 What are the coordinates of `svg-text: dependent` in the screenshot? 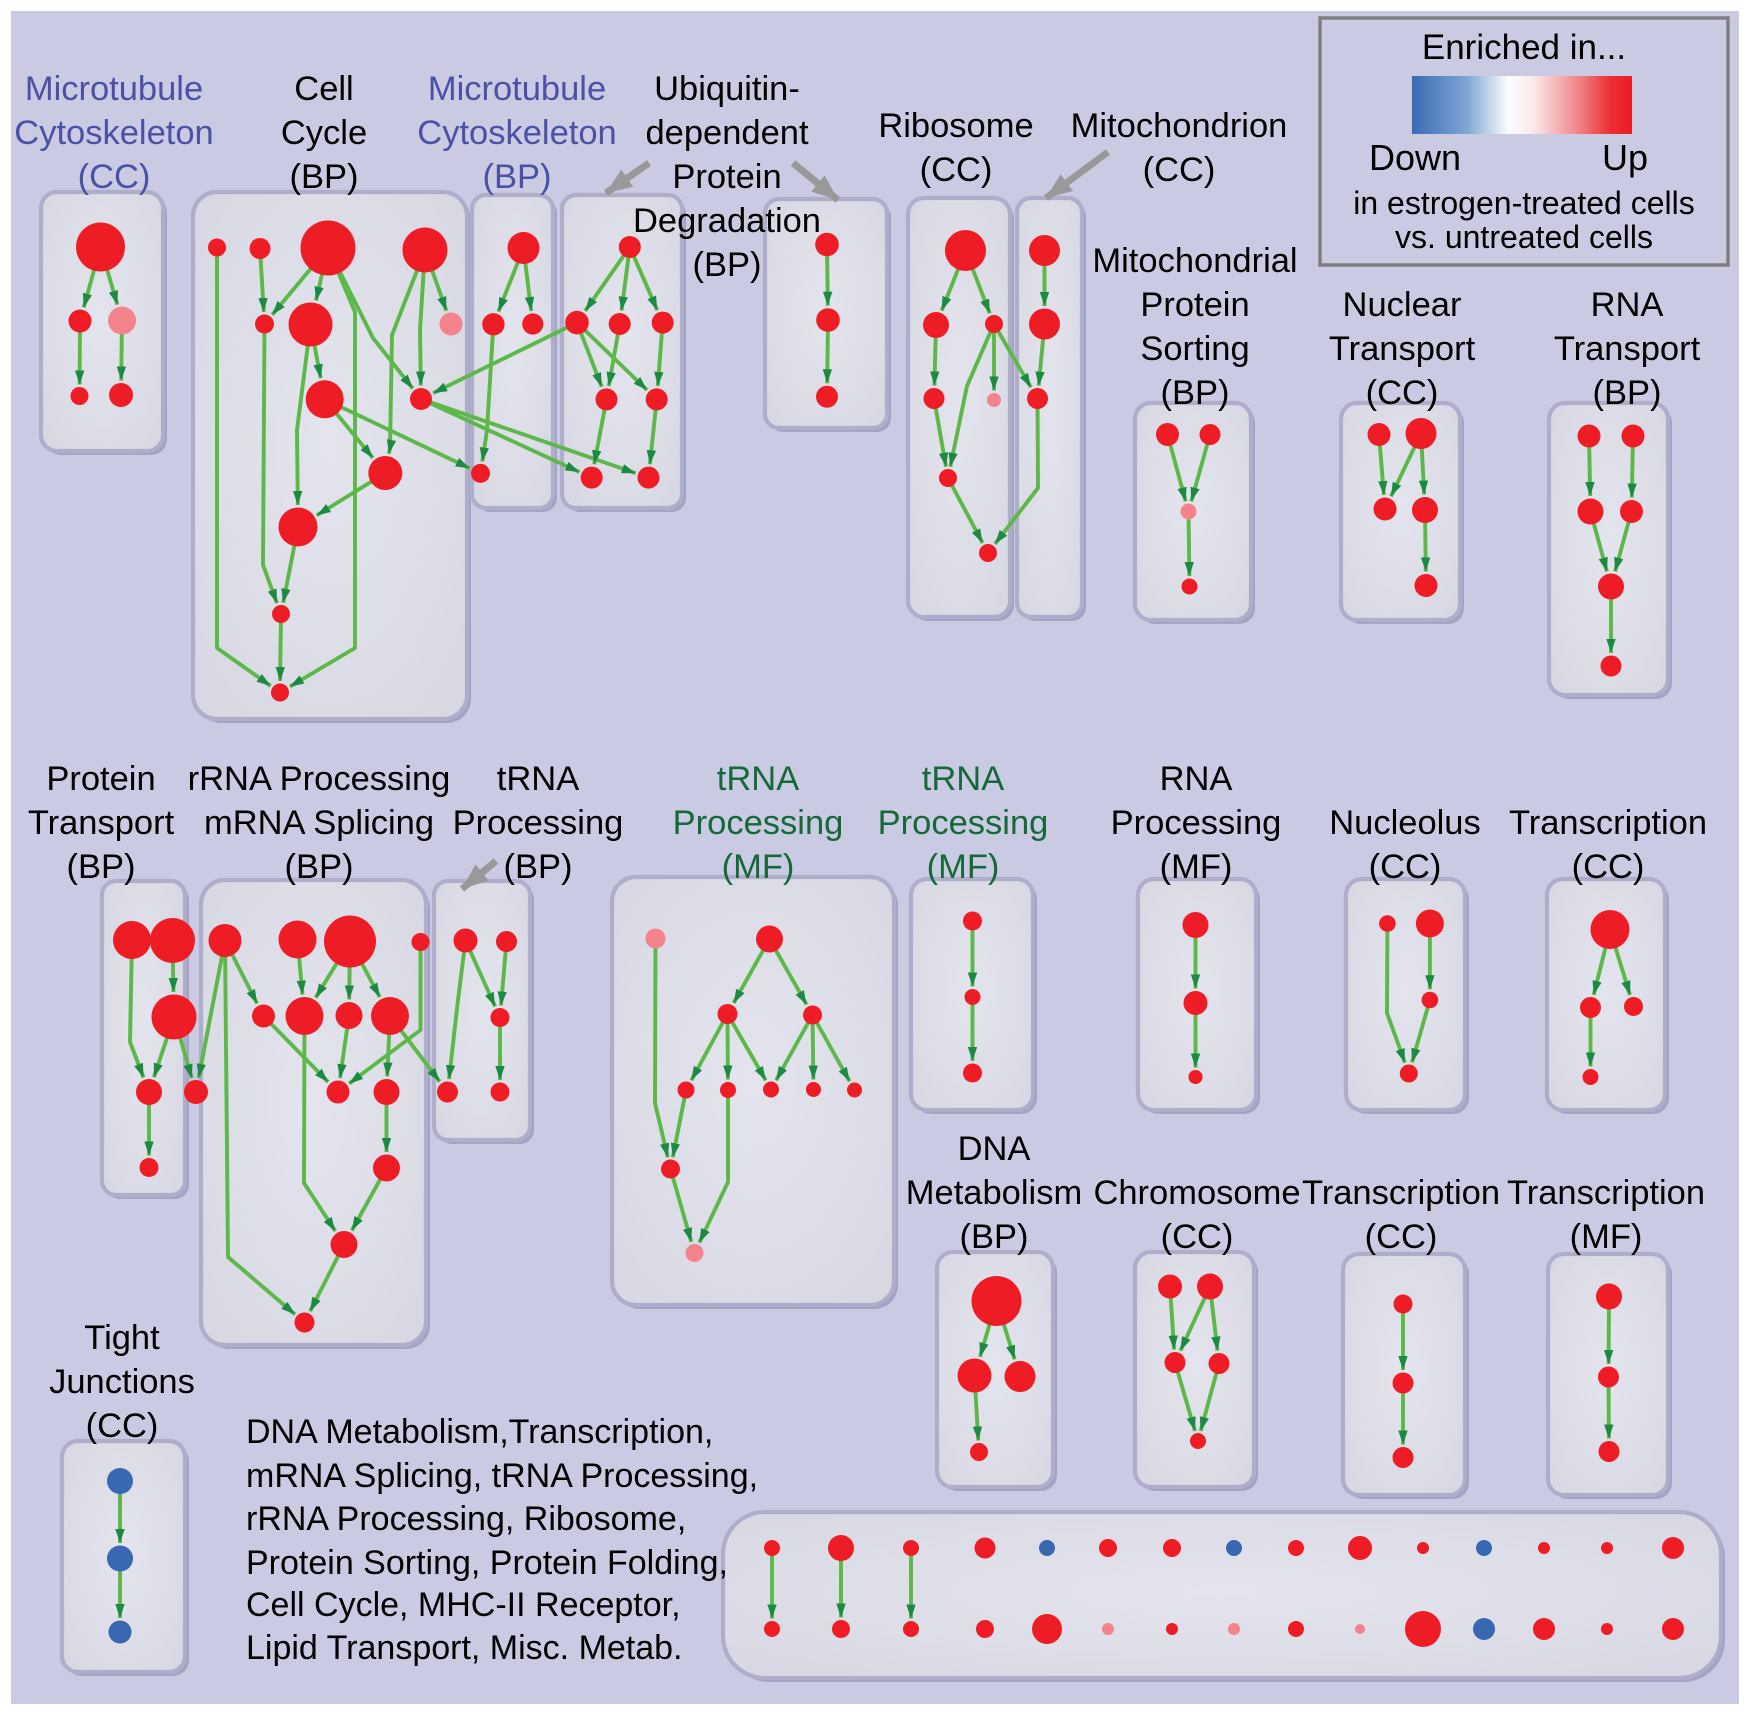 It's located at (726, 133).